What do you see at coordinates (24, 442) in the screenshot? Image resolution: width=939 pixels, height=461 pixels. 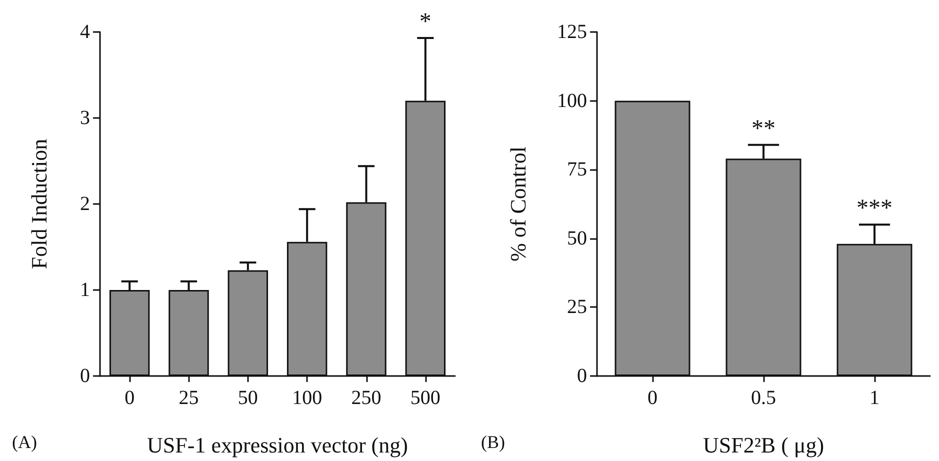 I see `text: (A)` at bounding box center [24, 442].